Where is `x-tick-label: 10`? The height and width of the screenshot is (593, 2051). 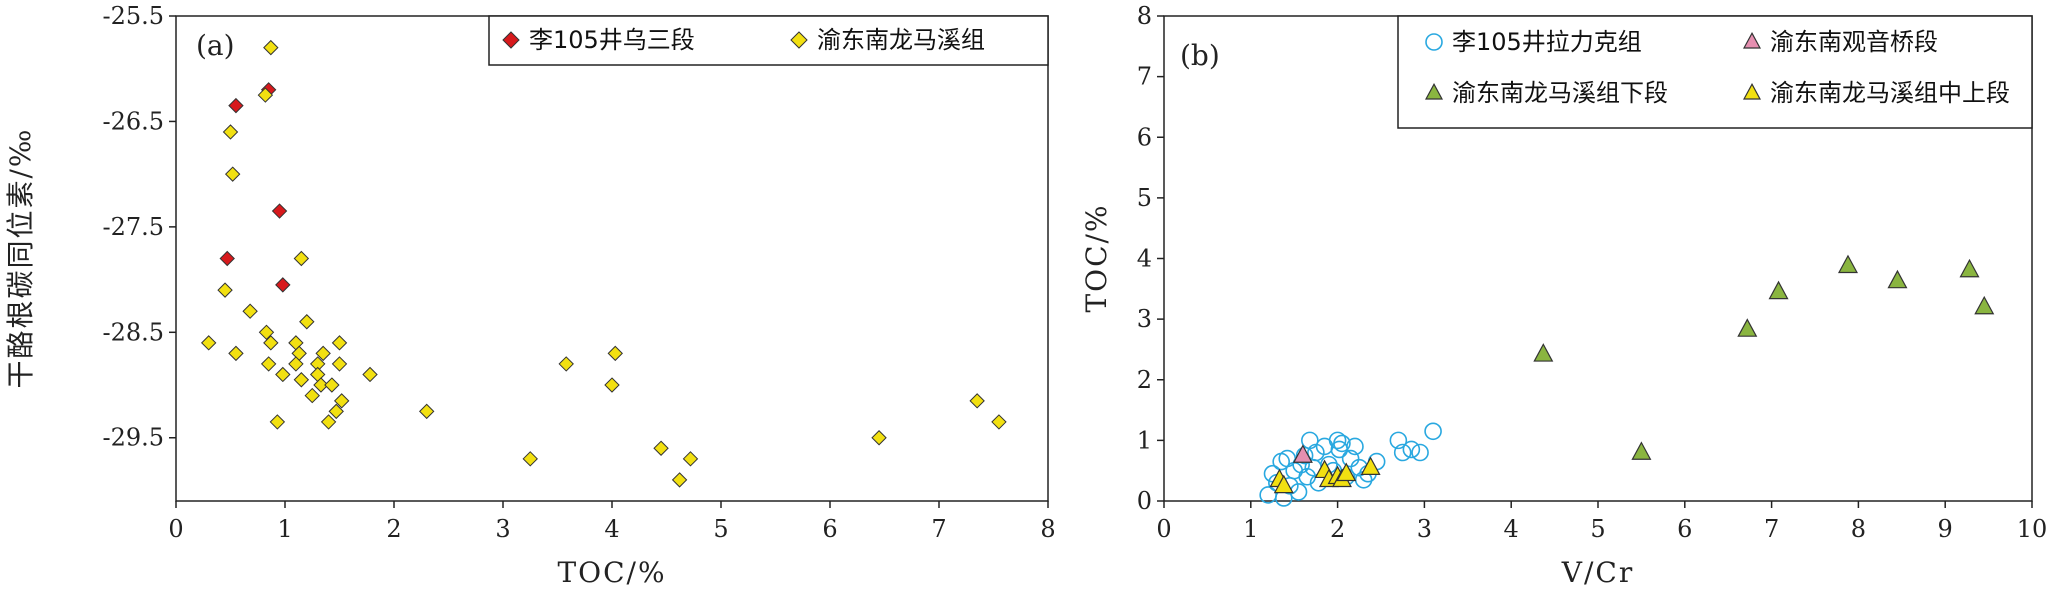 x-tick-label: 10 is located at coordinates (2032, 529).